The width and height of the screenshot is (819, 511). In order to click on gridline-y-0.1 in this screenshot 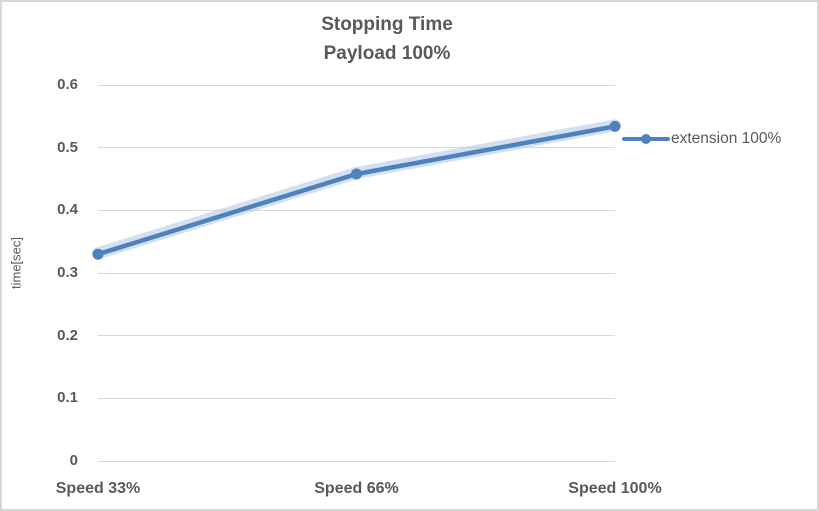, I will do `click(356, 398)`.